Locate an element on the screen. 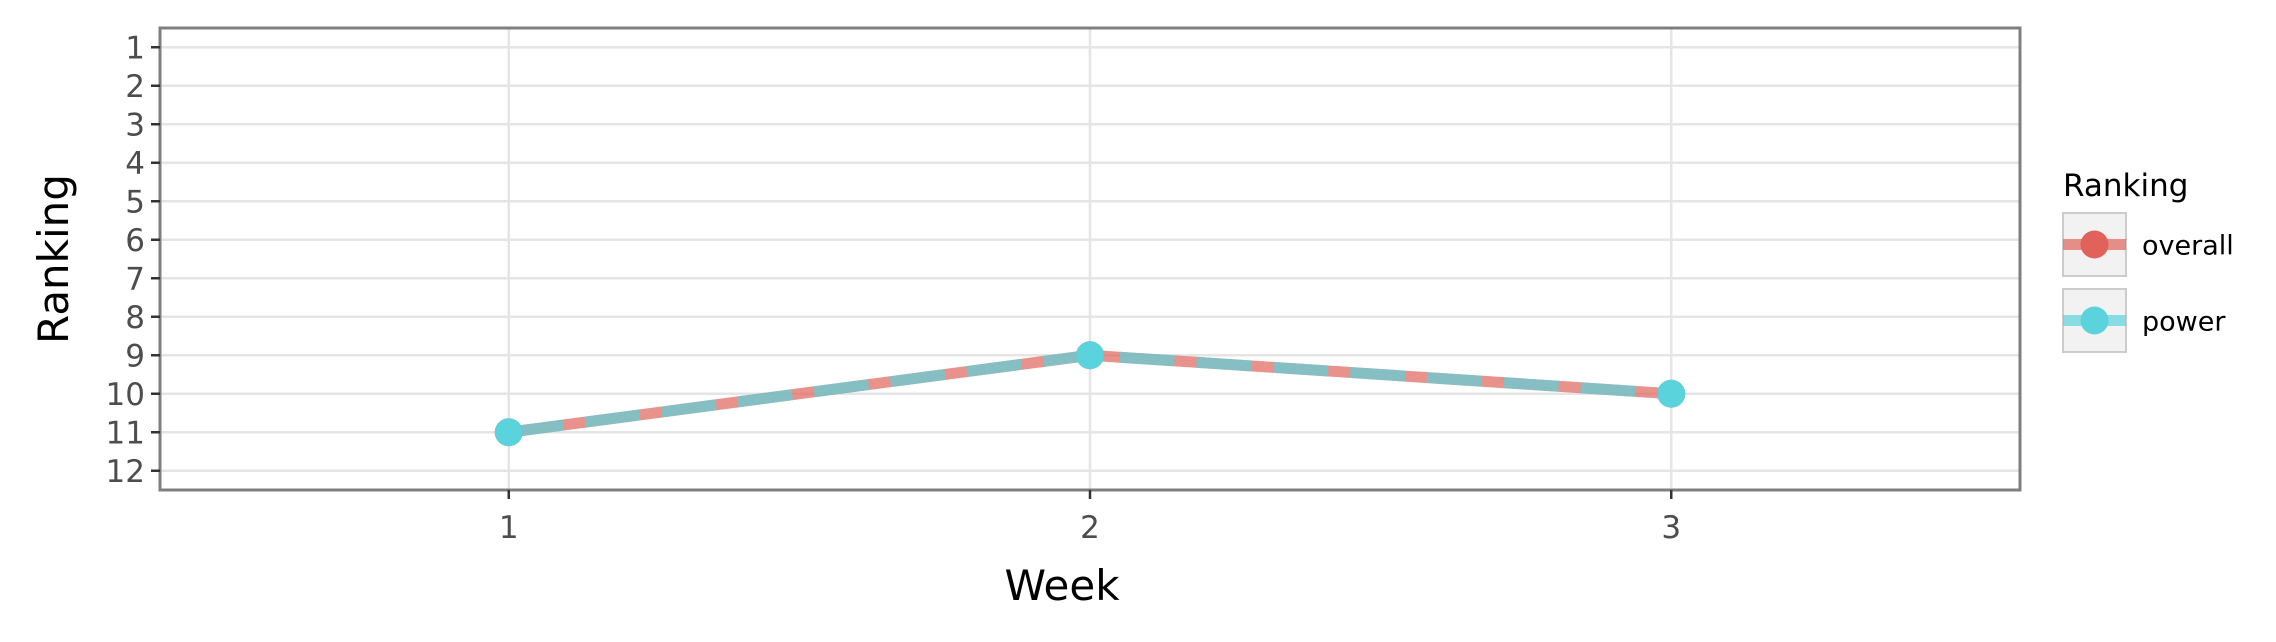  y-tick-label: 10 is located at coordinates (125, 395).